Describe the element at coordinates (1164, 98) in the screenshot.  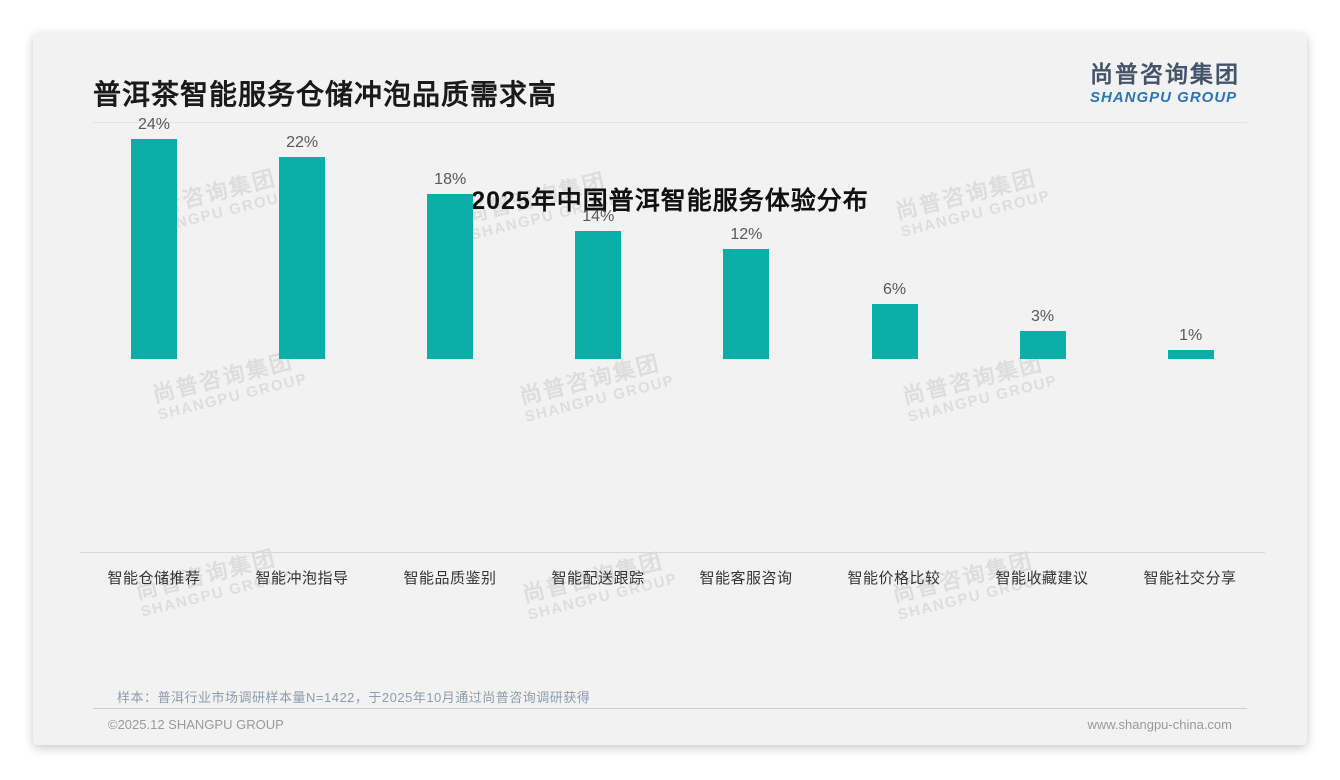
I see `logo-english-name: SHANGPU GROUP` at that location.